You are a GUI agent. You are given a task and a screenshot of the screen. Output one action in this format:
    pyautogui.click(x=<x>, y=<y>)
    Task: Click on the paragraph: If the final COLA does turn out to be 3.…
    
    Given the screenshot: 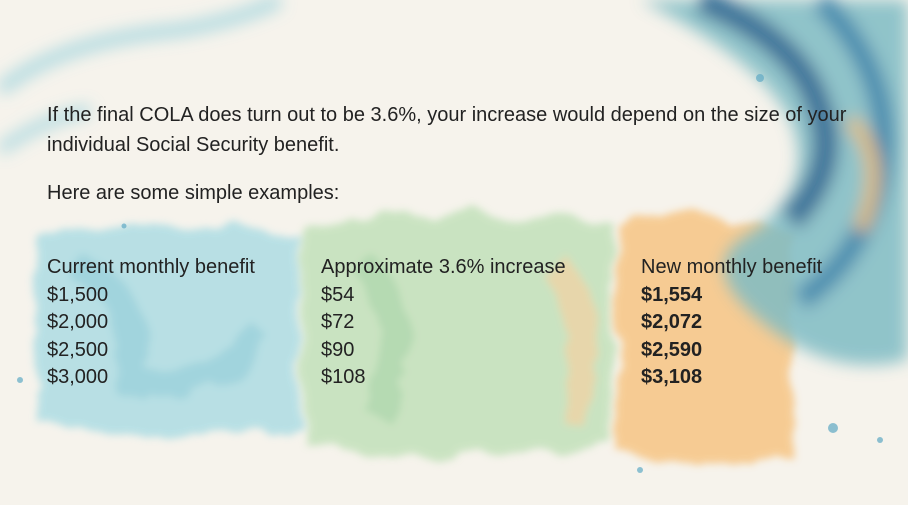 What is the action you would take?
    pyautogui.click(x=447, y=130)
    